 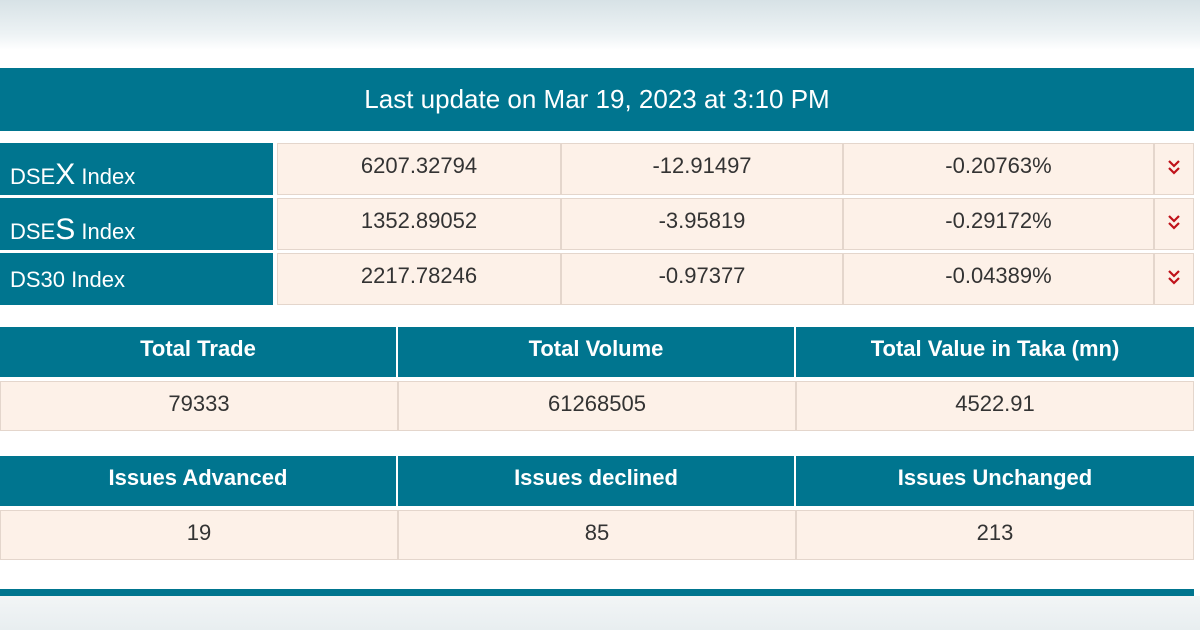 What do you see at coordinates (136, 169) in the screenshot?
I see `index-name-dsex: DSEX Index` at bounding box center [136, 169].